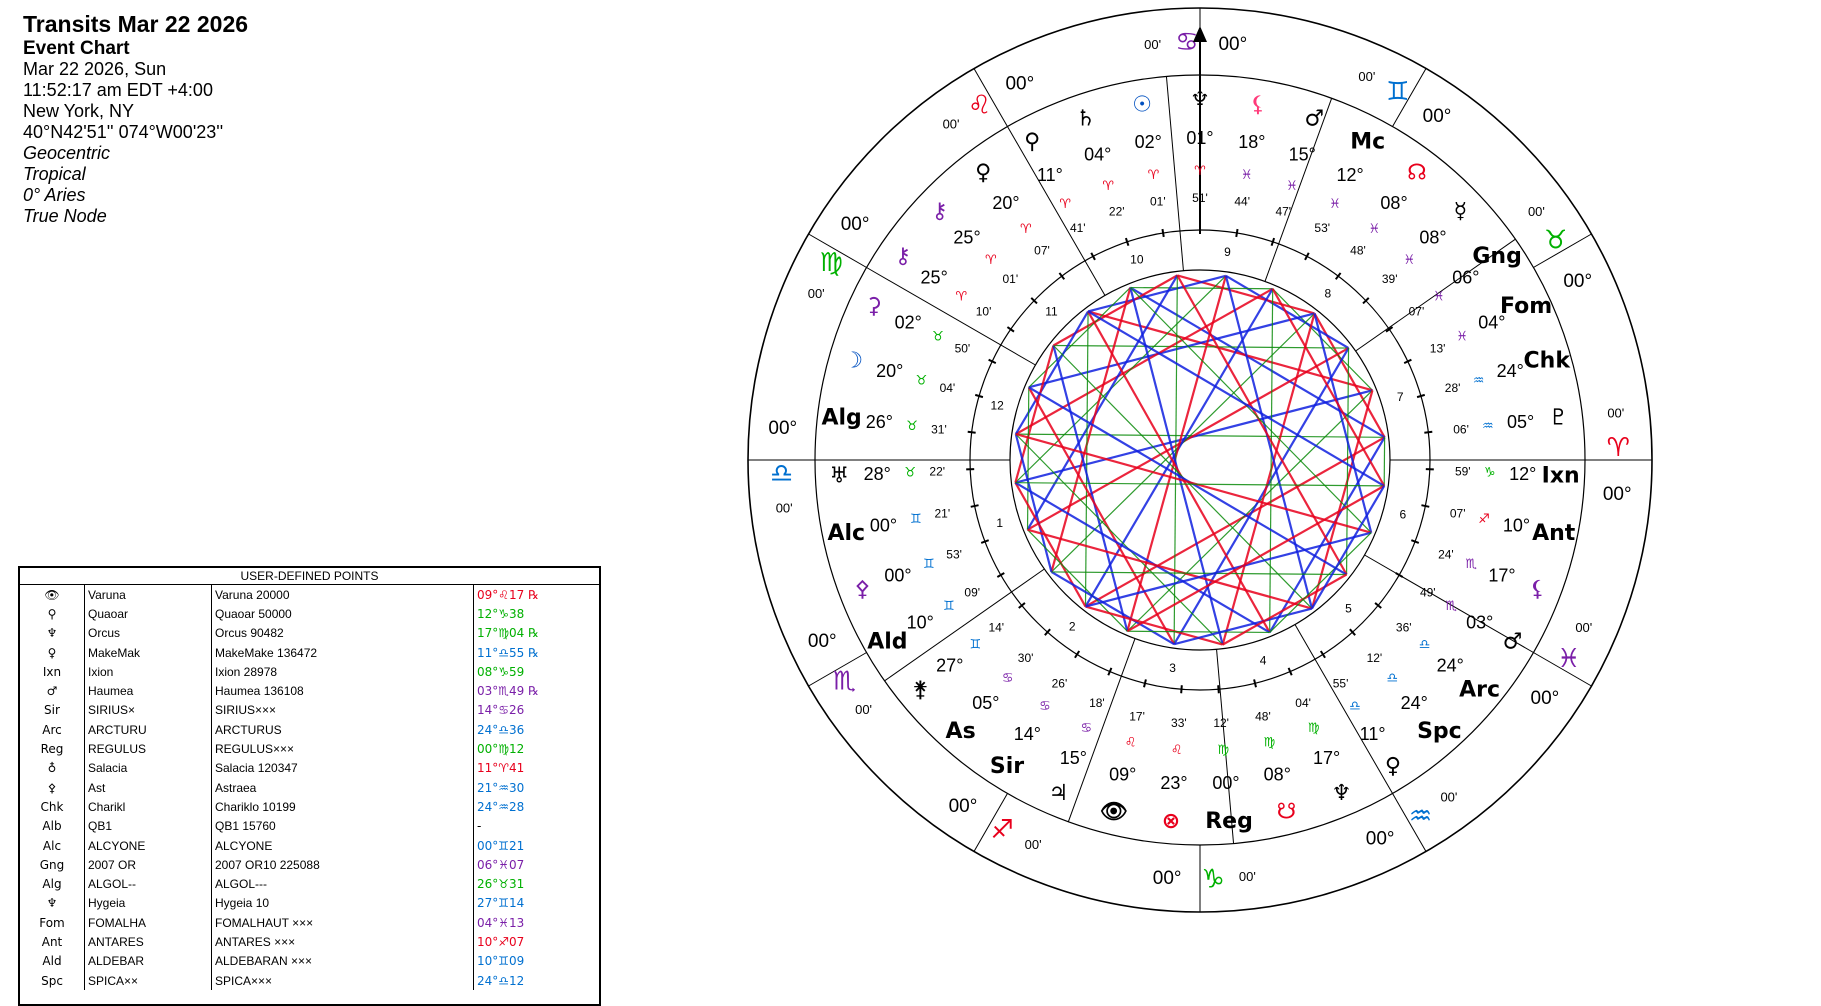  I want to click on udp-position: 17°♍04 ℞, so click(537, 633).